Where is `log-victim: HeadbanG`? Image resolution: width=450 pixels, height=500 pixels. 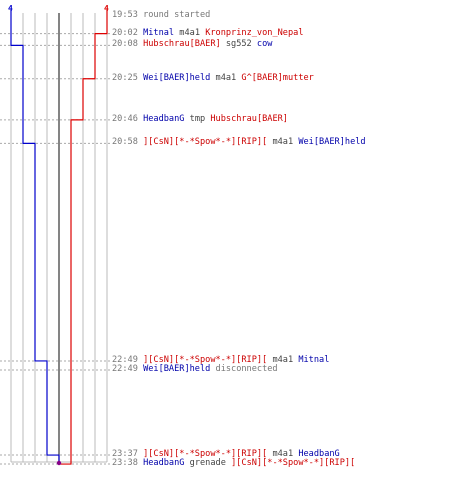 log-victim: HeadbanG is located at coordinates (319, 454).